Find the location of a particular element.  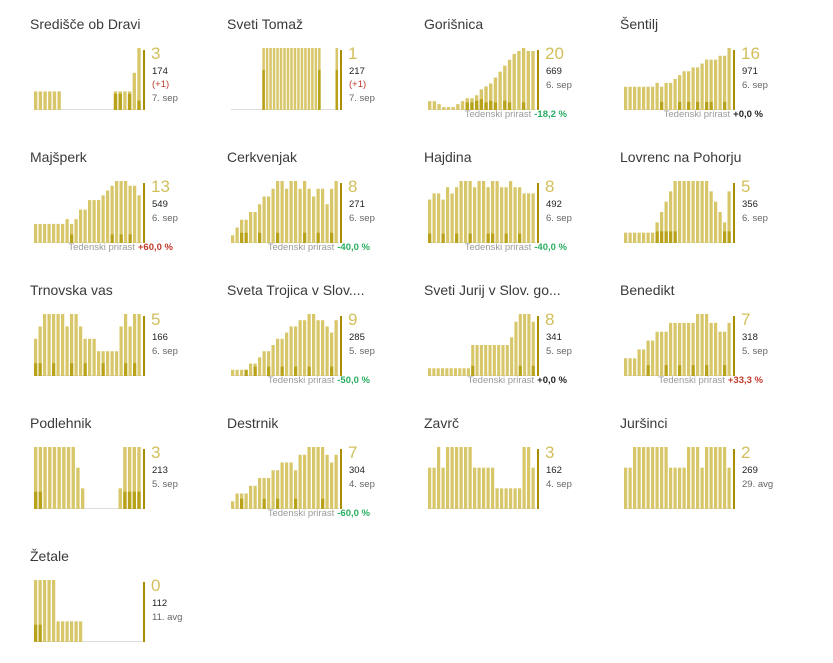

active-cases-count: 3 is located at coordinates (156, 452).